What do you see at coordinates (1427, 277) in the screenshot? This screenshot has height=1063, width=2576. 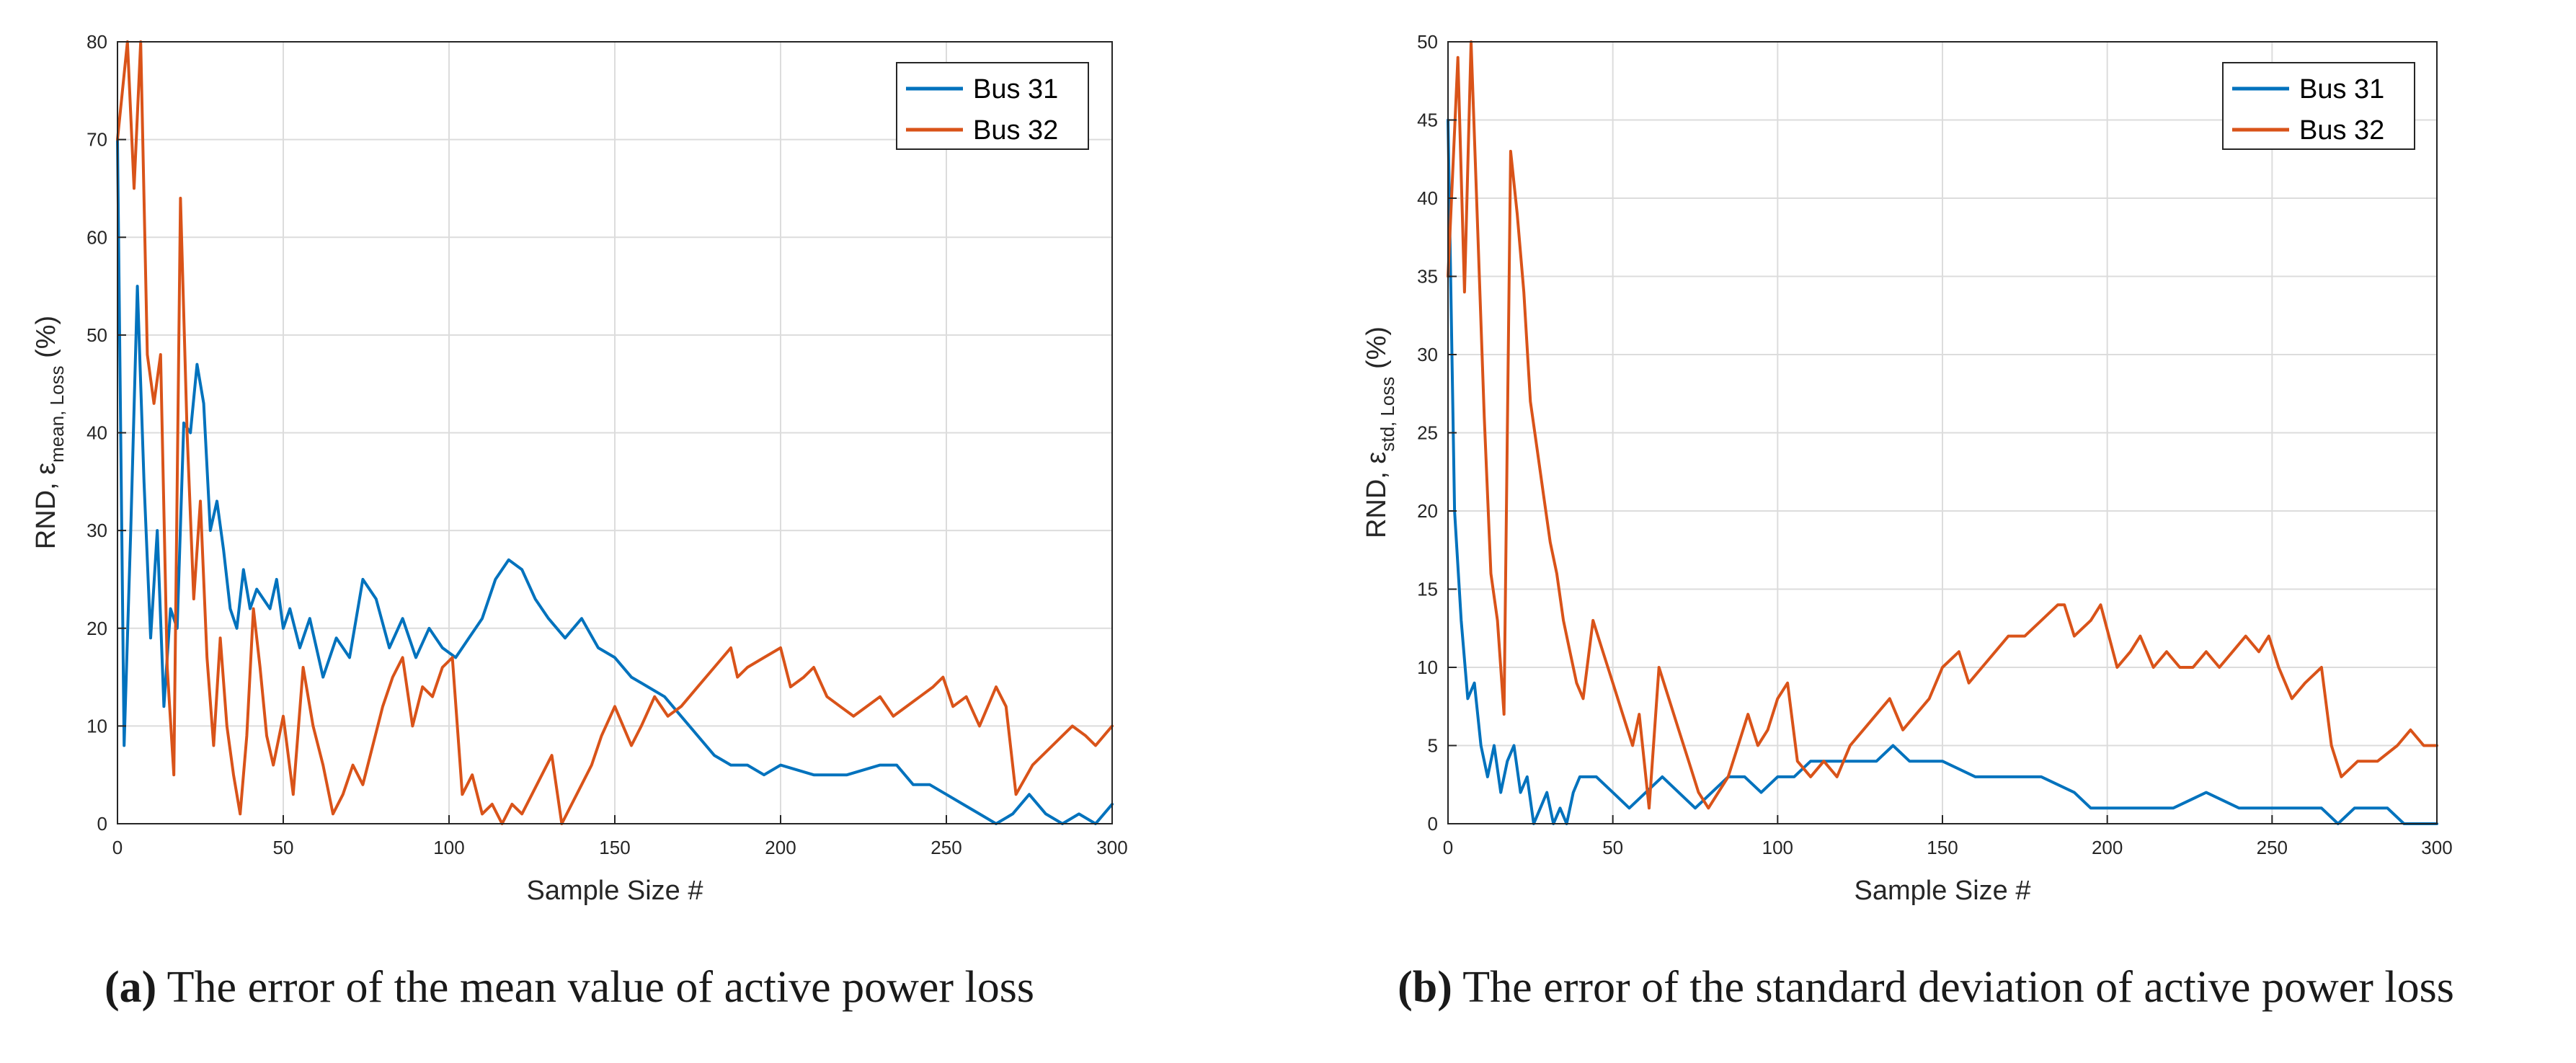 I see `y-tick-label-b-7: 35` at bounding box center [1427, 277].